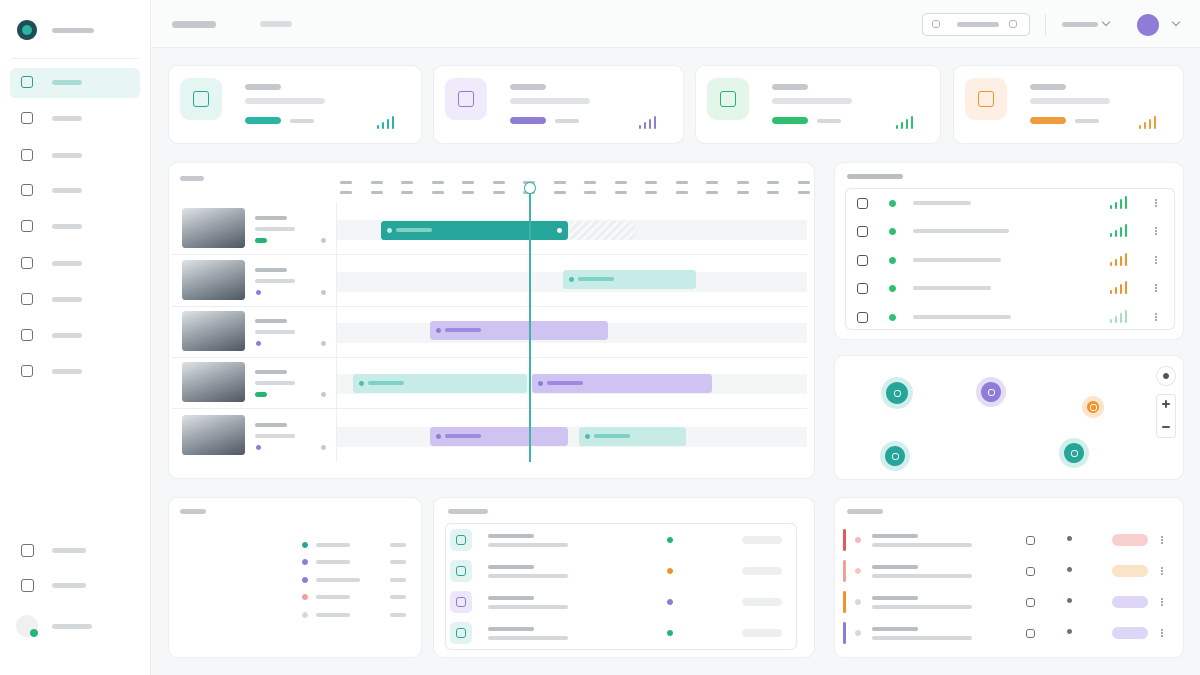  I want to click on status-pill, so click(1130, 602).